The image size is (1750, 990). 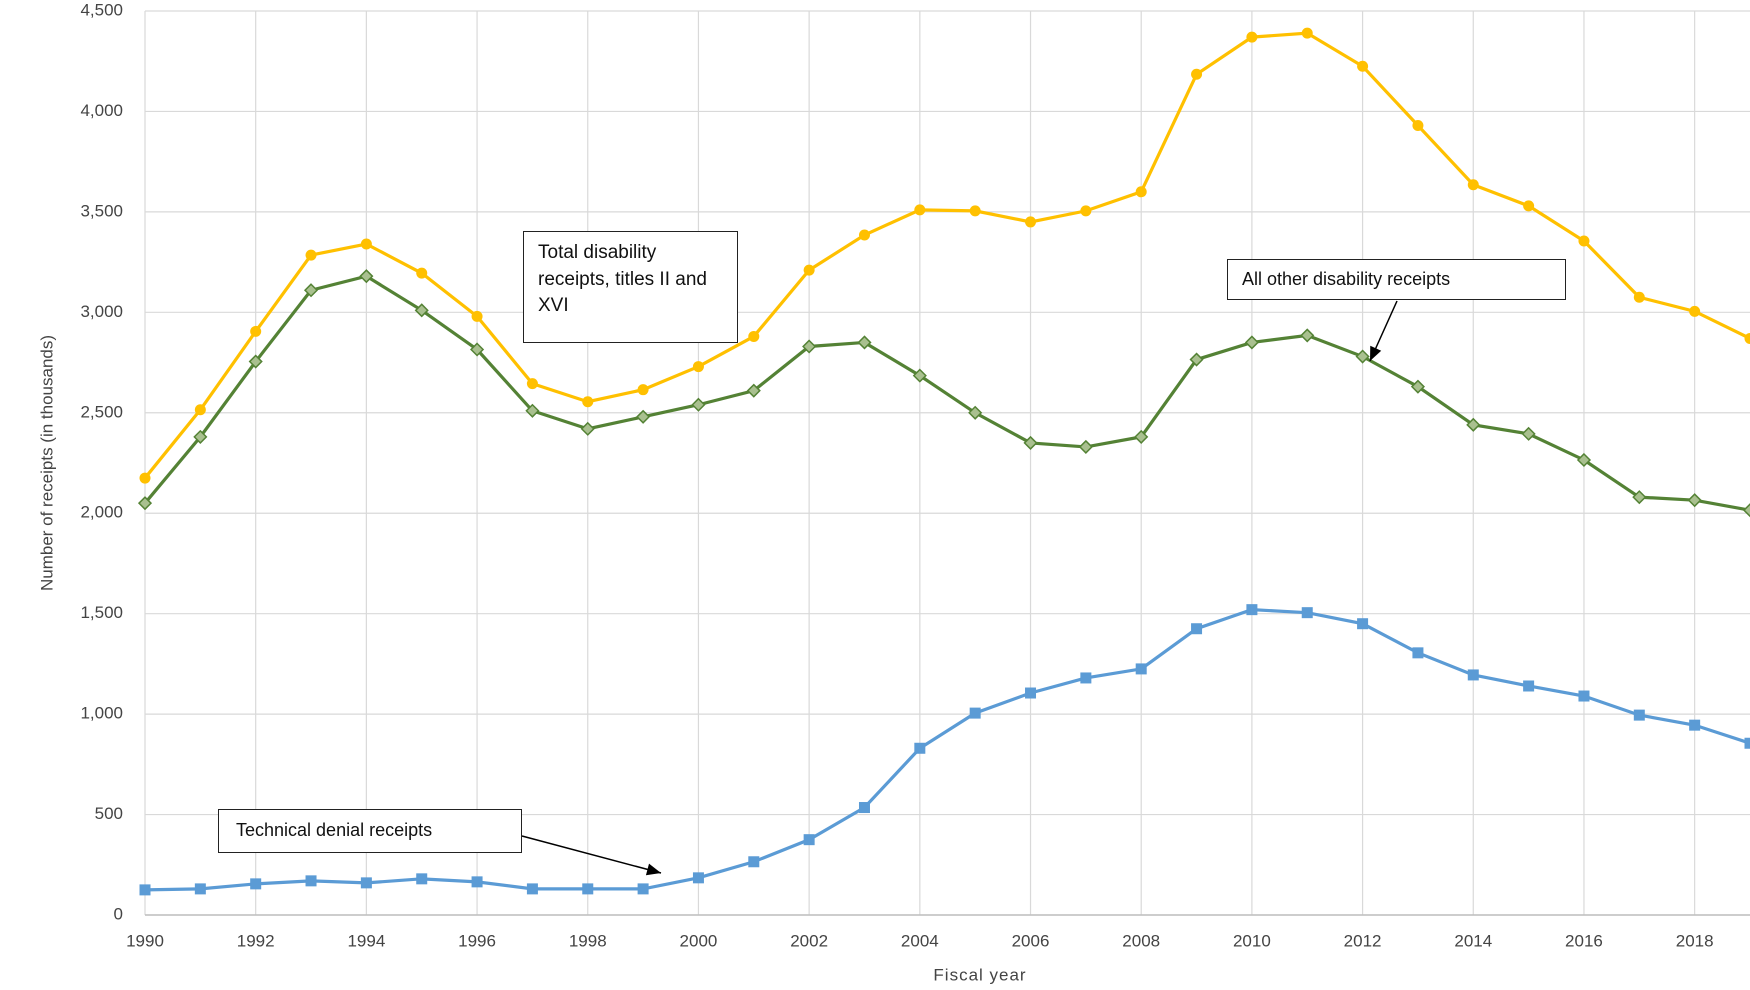 What do you see at coordinates (591, 854) in the screenshot?
I see `arrow` at bounding box center [591, 854].